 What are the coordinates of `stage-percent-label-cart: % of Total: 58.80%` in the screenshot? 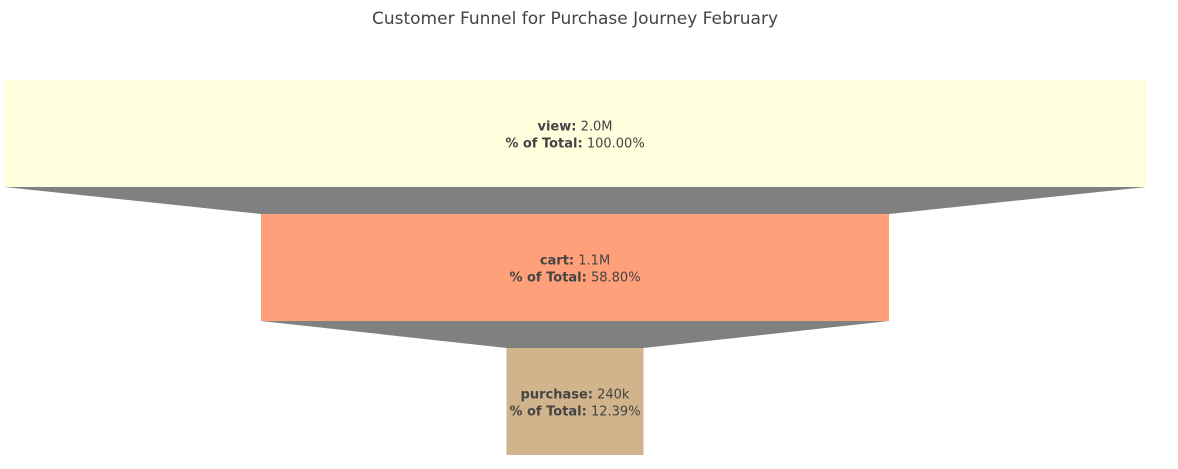 It's located at (574, 278).